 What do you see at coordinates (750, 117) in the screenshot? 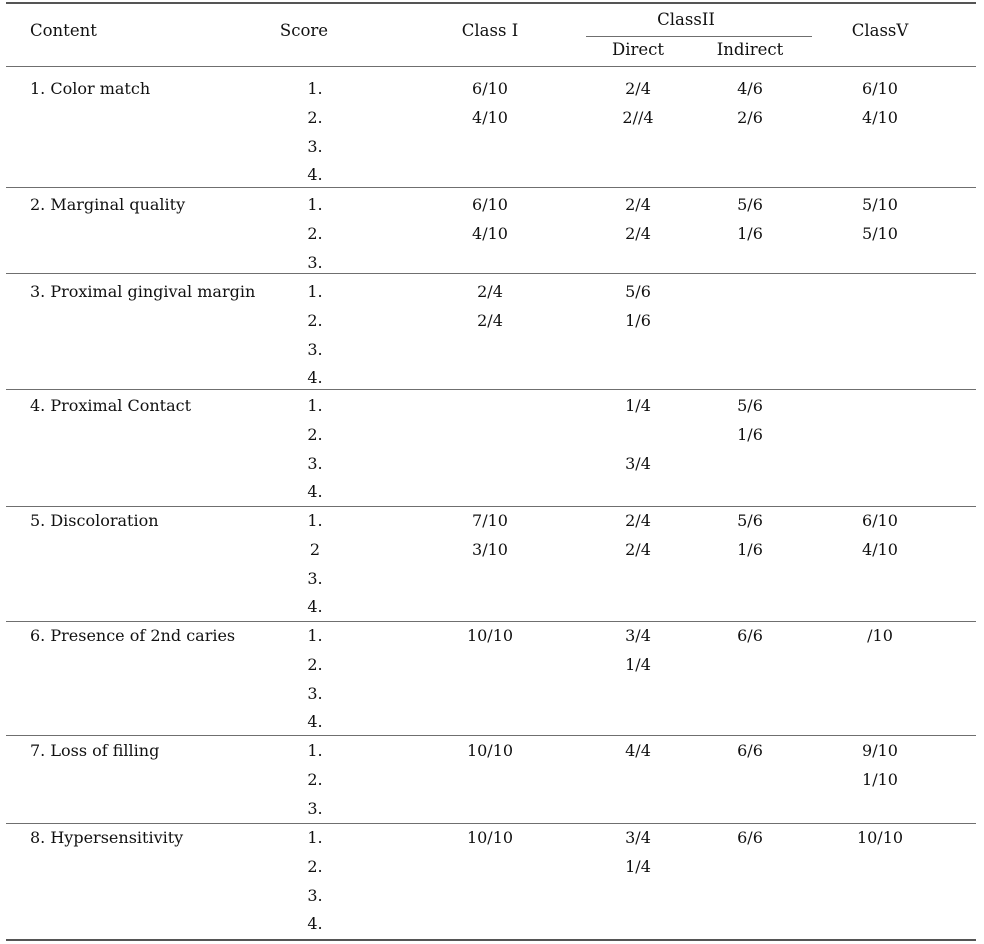
I see `value-cell-ind: 2/6` at bounding box center [750, 117].